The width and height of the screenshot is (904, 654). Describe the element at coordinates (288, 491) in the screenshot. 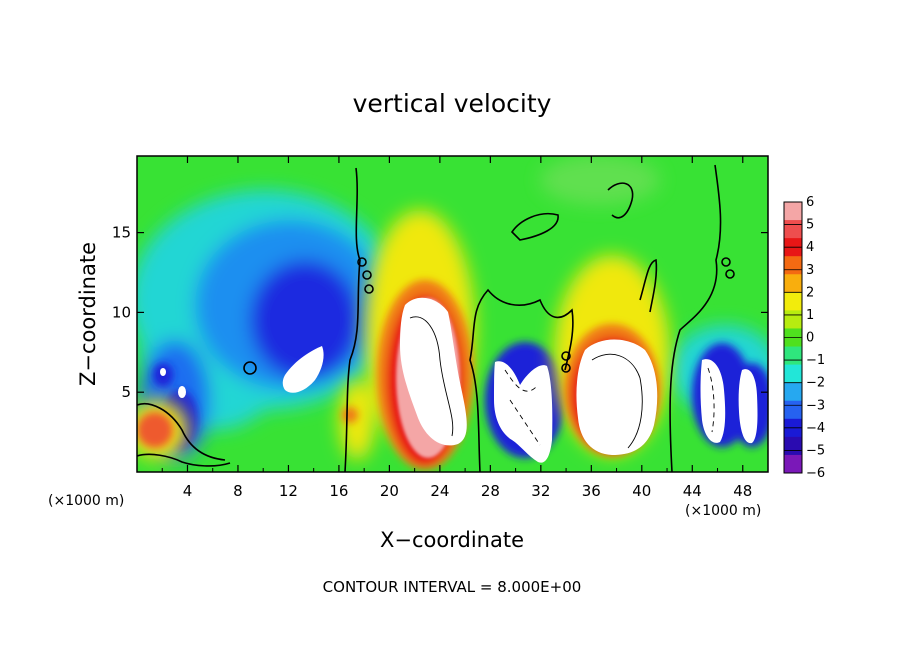

I see `x-tick-label: 12` at that location.